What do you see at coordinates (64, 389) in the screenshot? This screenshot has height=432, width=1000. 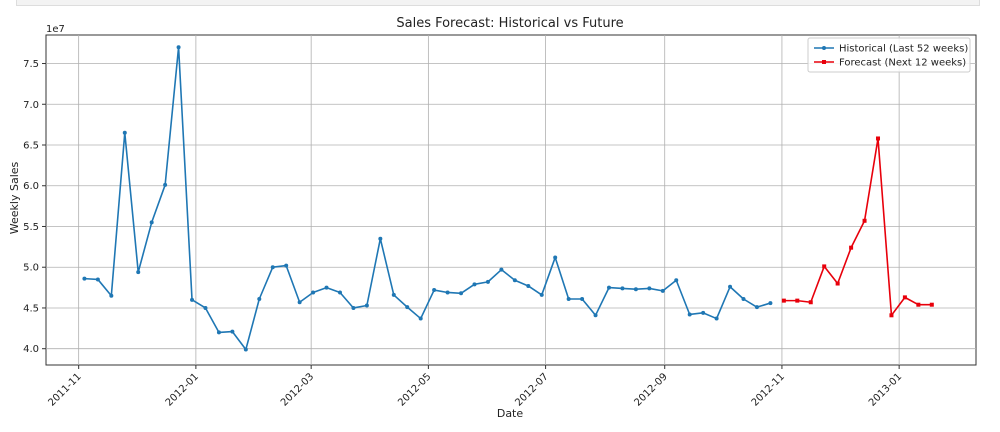 I see `x-tick-label: 2011-11` at bounding box center [64, 389].